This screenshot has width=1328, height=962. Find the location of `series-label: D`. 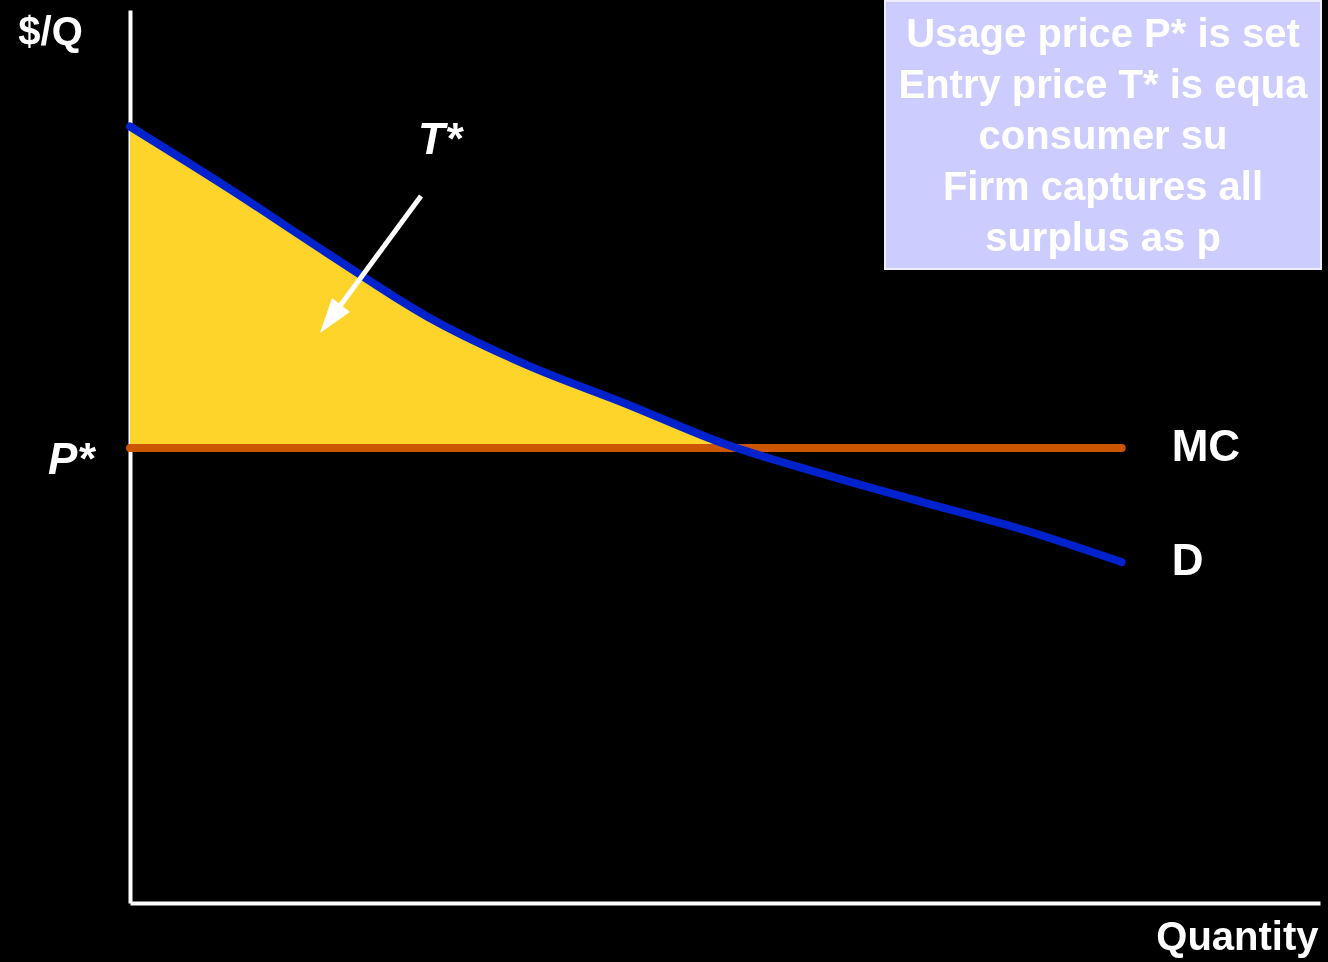

series-label: D is located at coordinates (1187, 560).